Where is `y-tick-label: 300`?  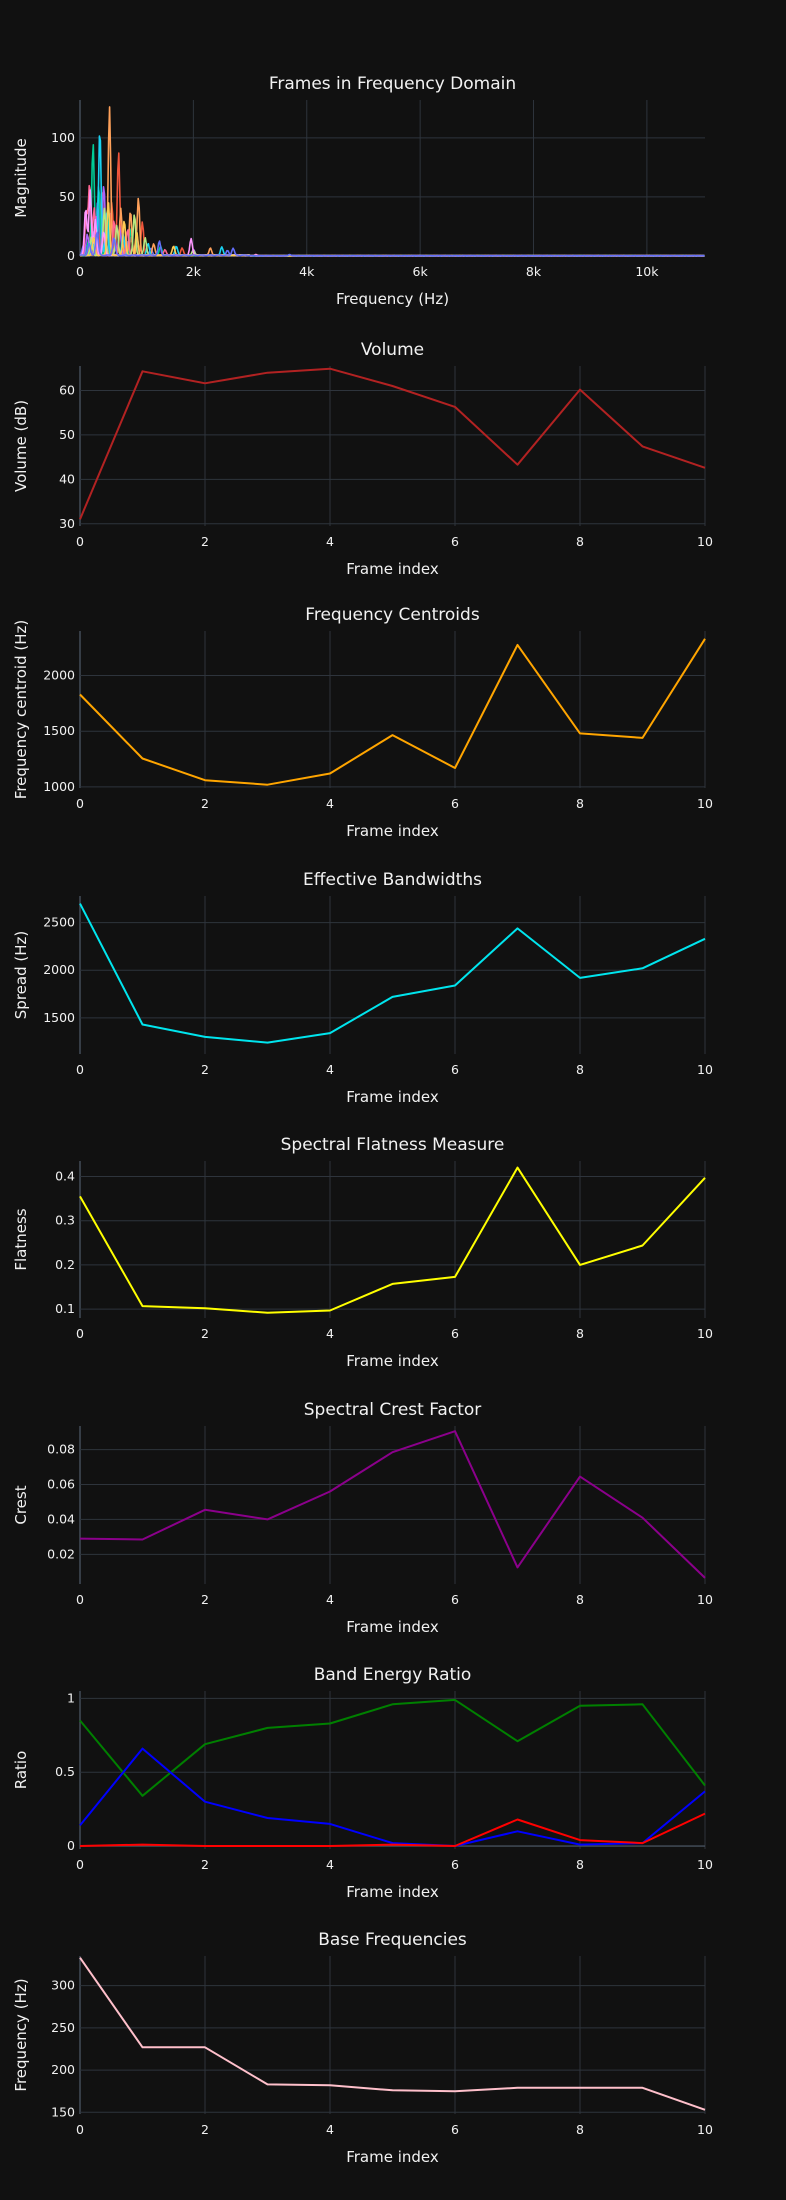
y-tick-label: 300 is located at coordinates (63, 1985).